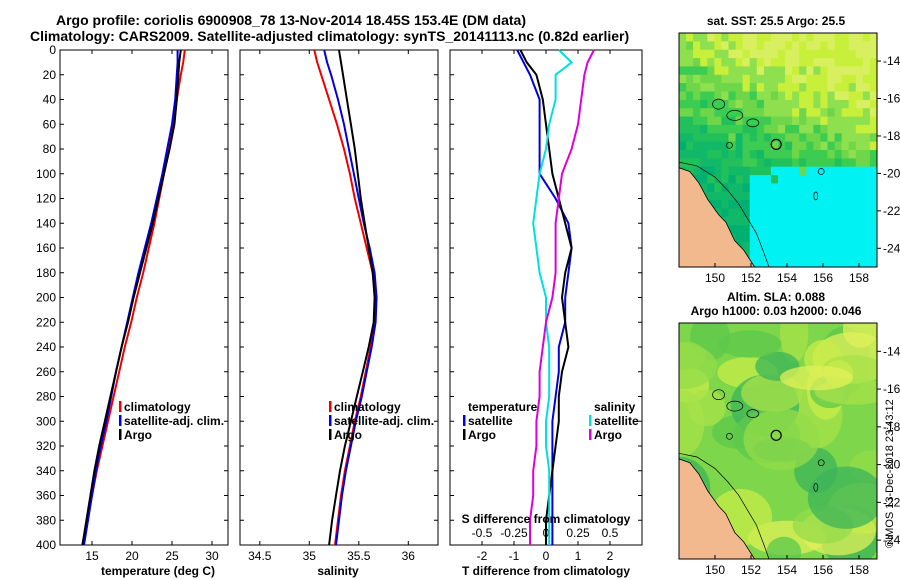 This screenshot has width=900, height=580. What do you see at coordinates (891, 211) in the screenshot?
I see `map-sst-lat-label: -22` at bounding box center [891, 211].